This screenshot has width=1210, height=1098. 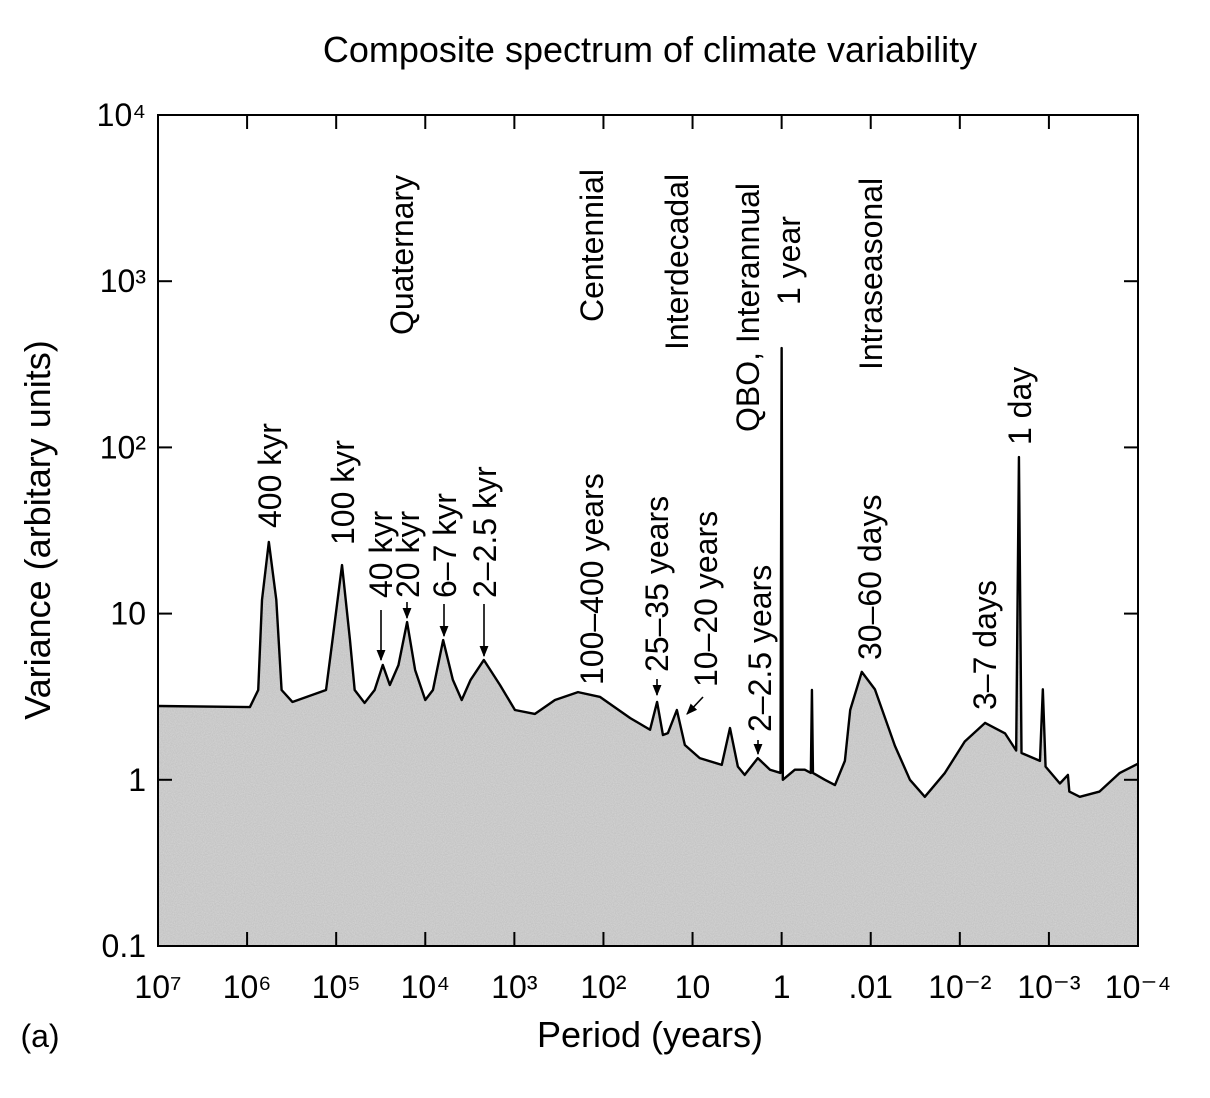 I want to click on x-tick-label: 10⁴, so click(x=425, y=987).